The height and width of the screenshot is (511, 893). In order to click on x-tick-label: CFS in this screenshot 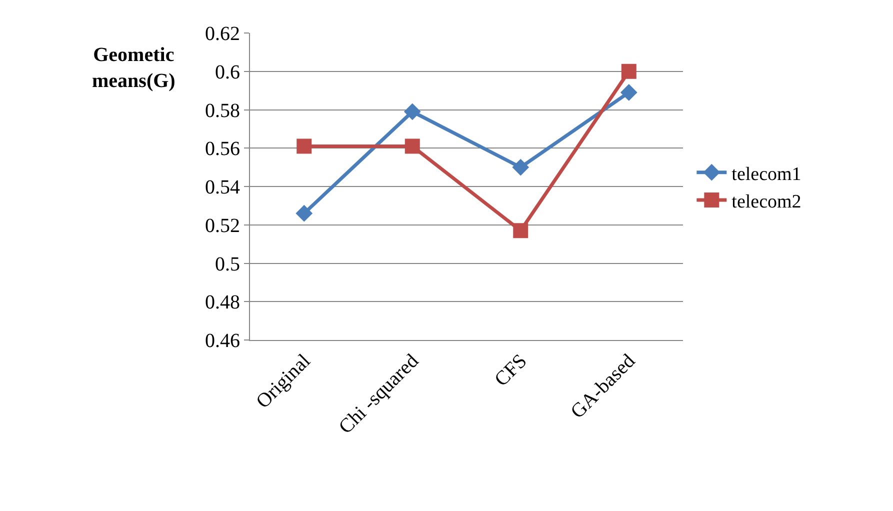, I will do `click(511, 370)`.